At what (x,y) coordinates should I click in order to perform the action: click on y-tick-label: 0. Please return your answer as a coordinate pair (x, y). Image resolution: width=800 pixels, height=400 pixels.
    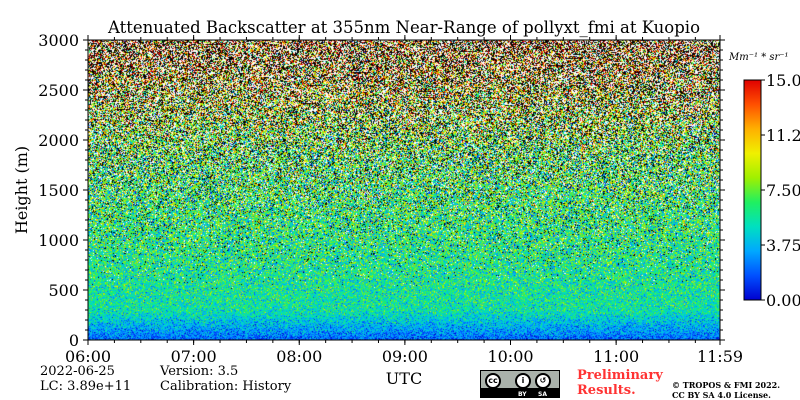
    Looking at the image, I should click on (74, 340).